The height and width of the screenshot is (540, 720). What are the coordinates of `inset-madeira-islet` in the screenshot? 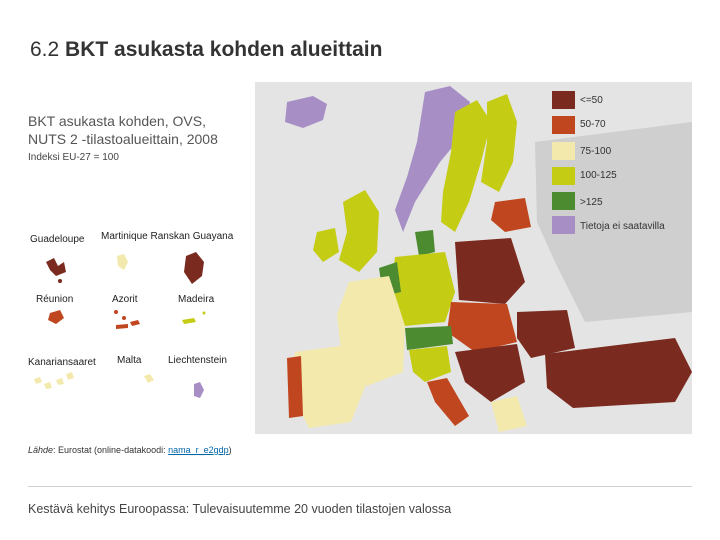 It's located at (204, 313).